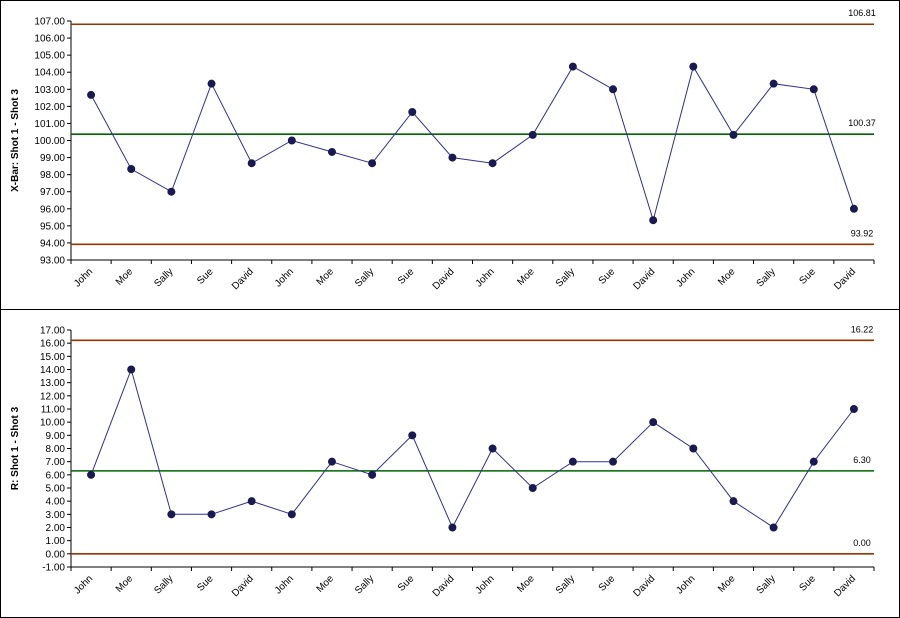 This screenshot has width=900, height=618. Describe the element at coordinates (808, 276) in the screenshot. I see `xbar-x-tick-label: Sue` at that location.